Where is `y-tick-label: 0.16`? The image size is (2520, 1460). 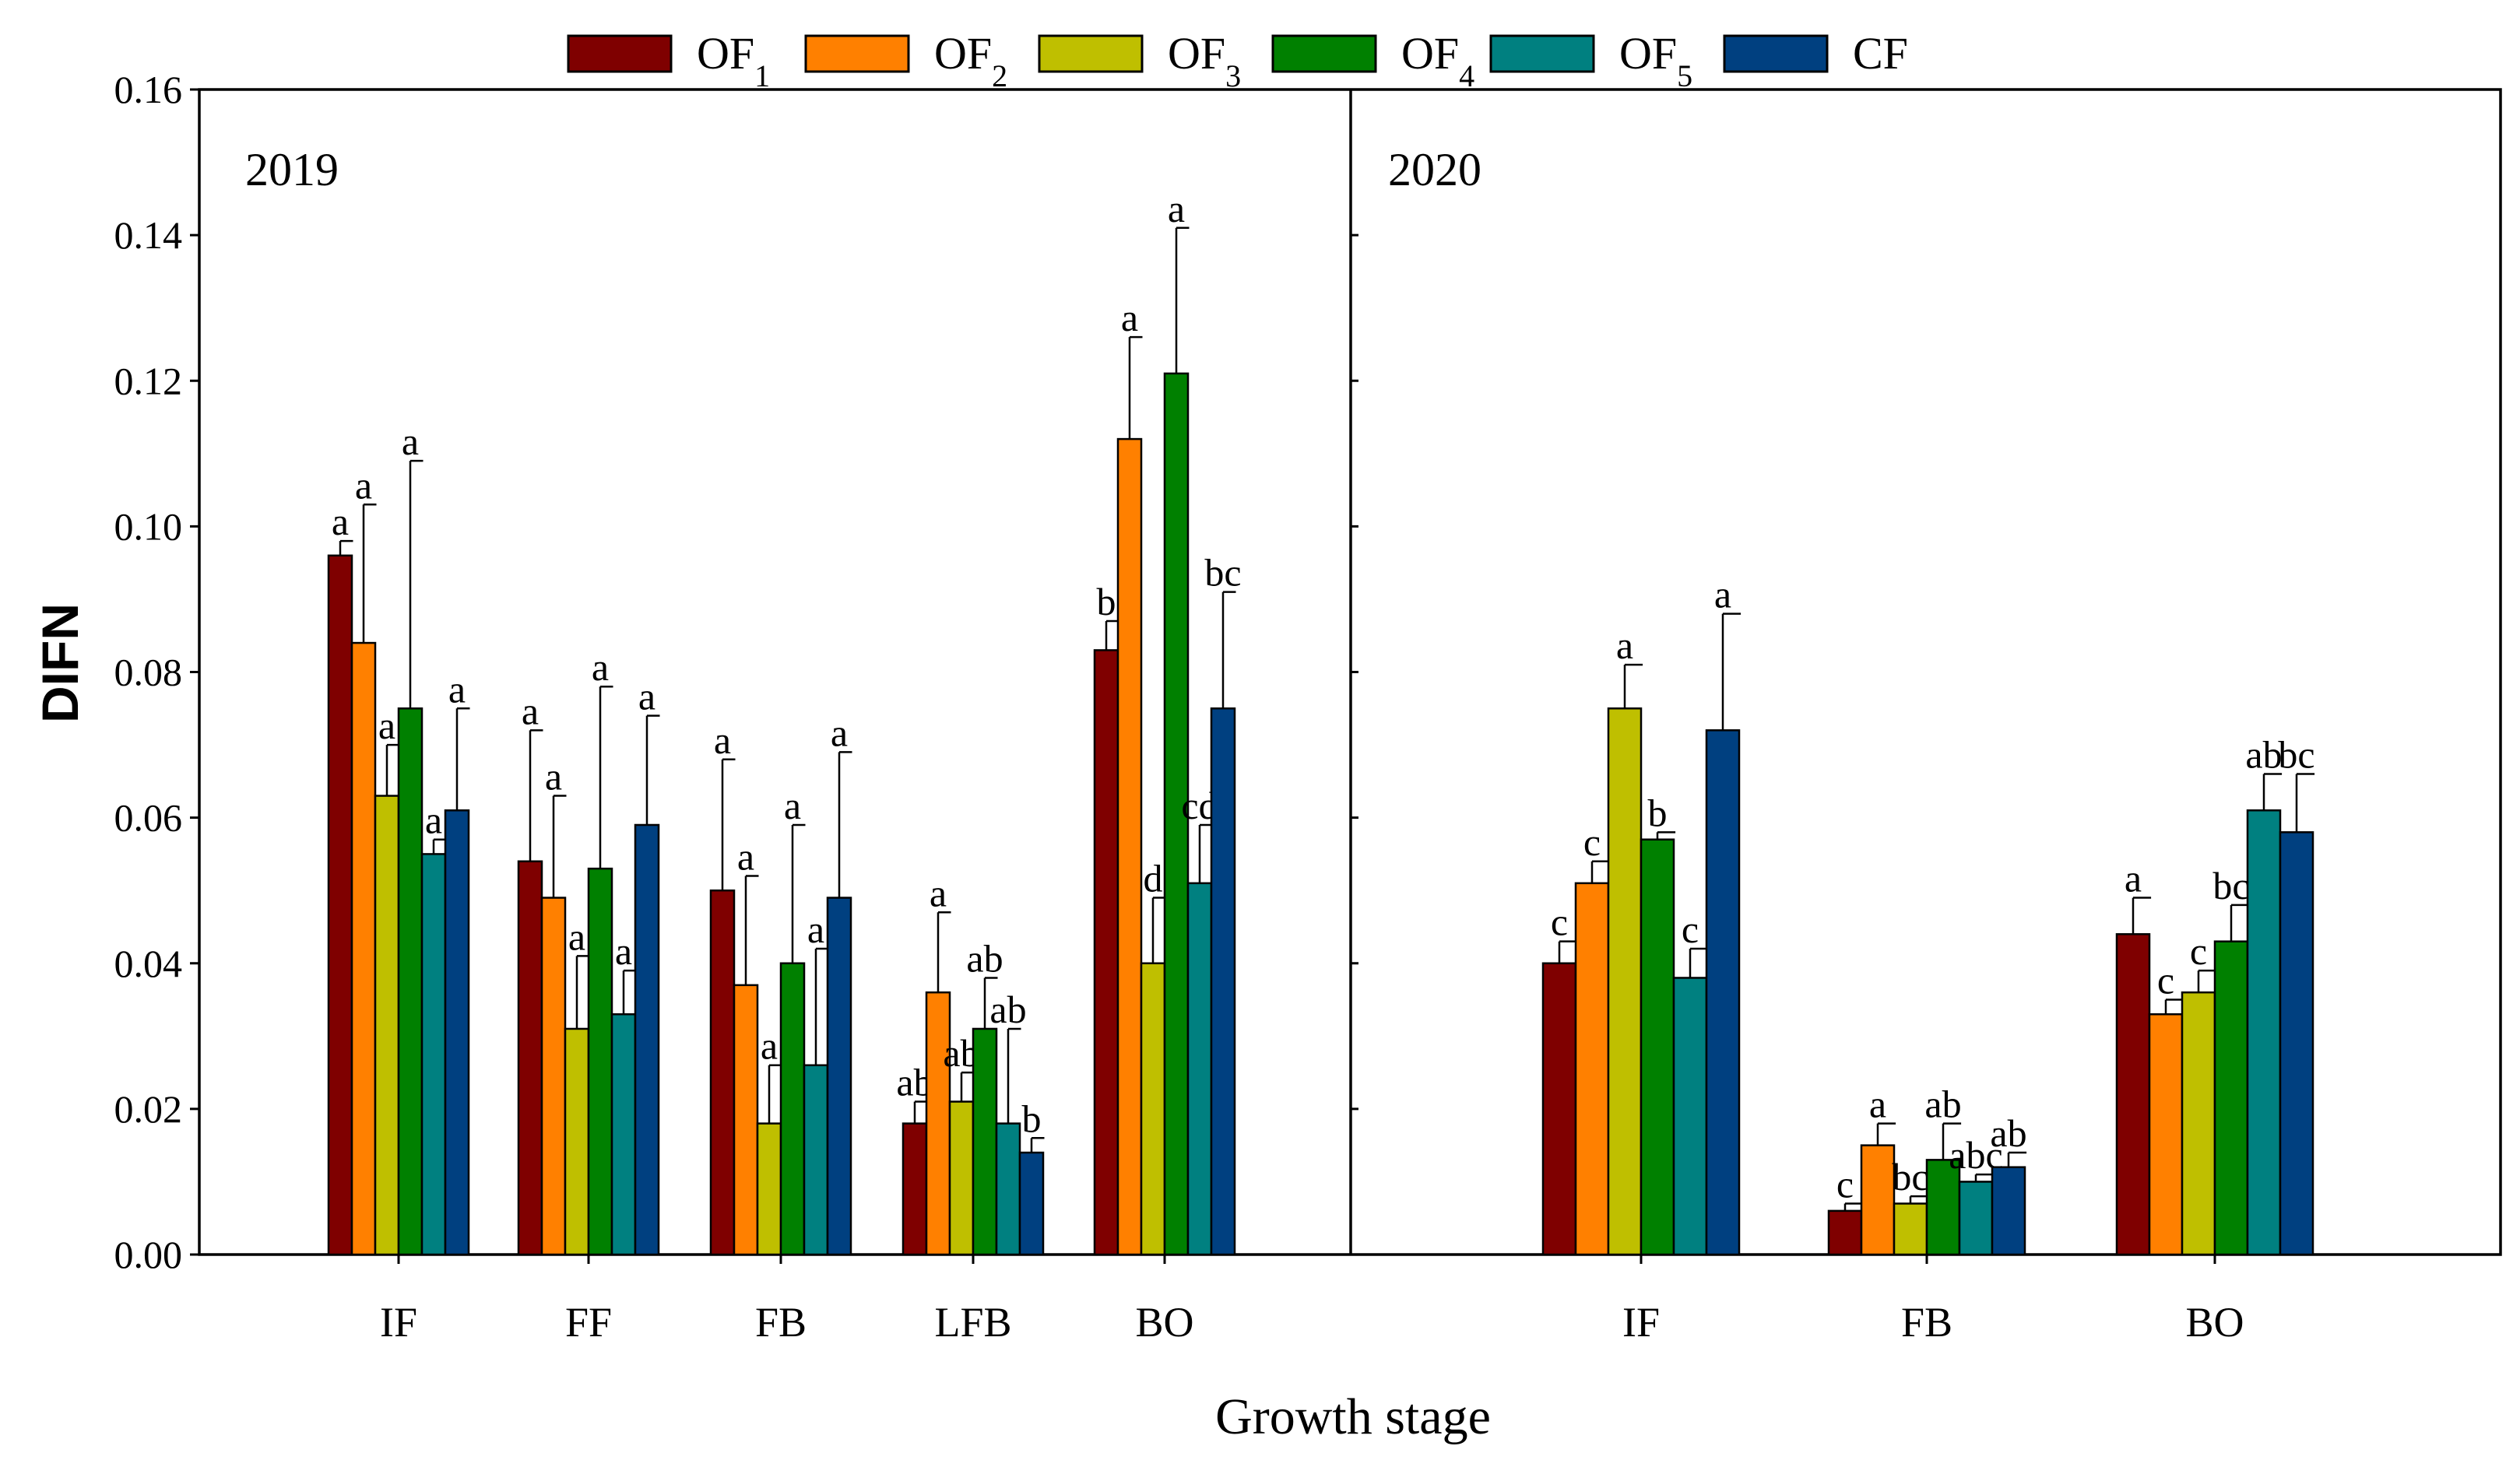 y-tick-label: 0.16 is located at coordinates (148, 89).